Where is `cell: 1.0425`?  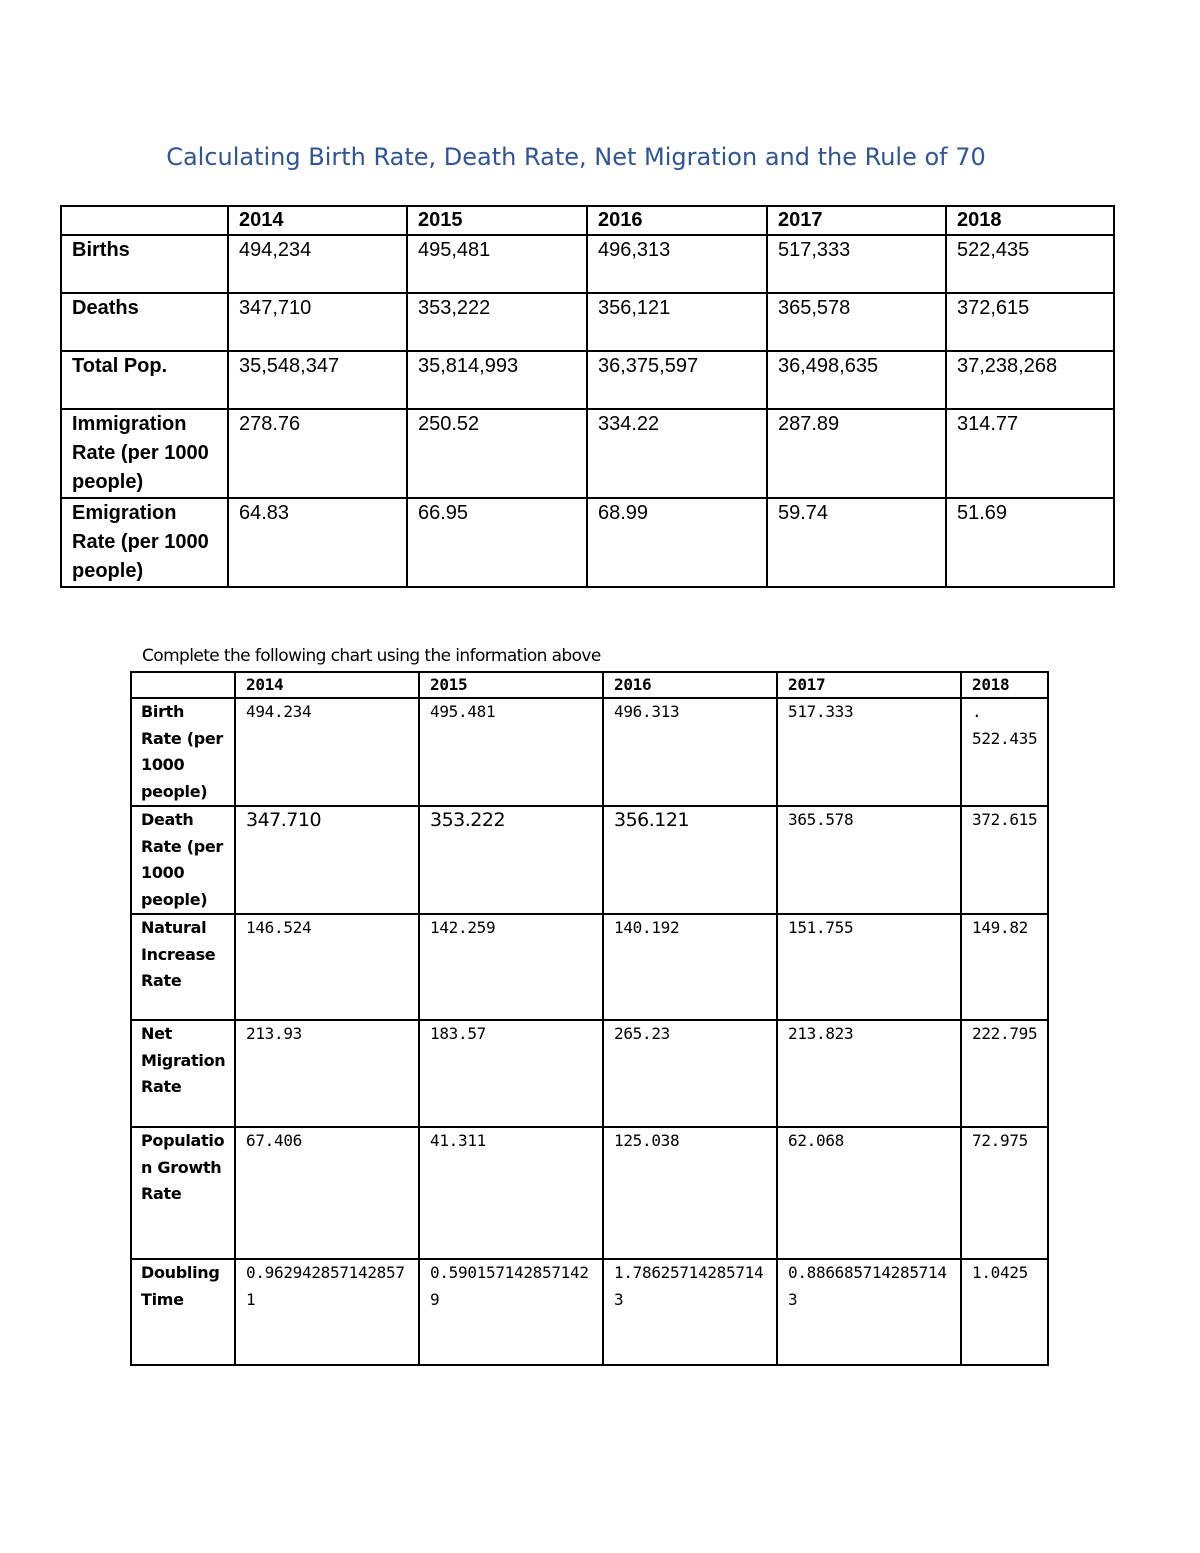
cell: 1.0425 is located at coordinates (1004, 1312).